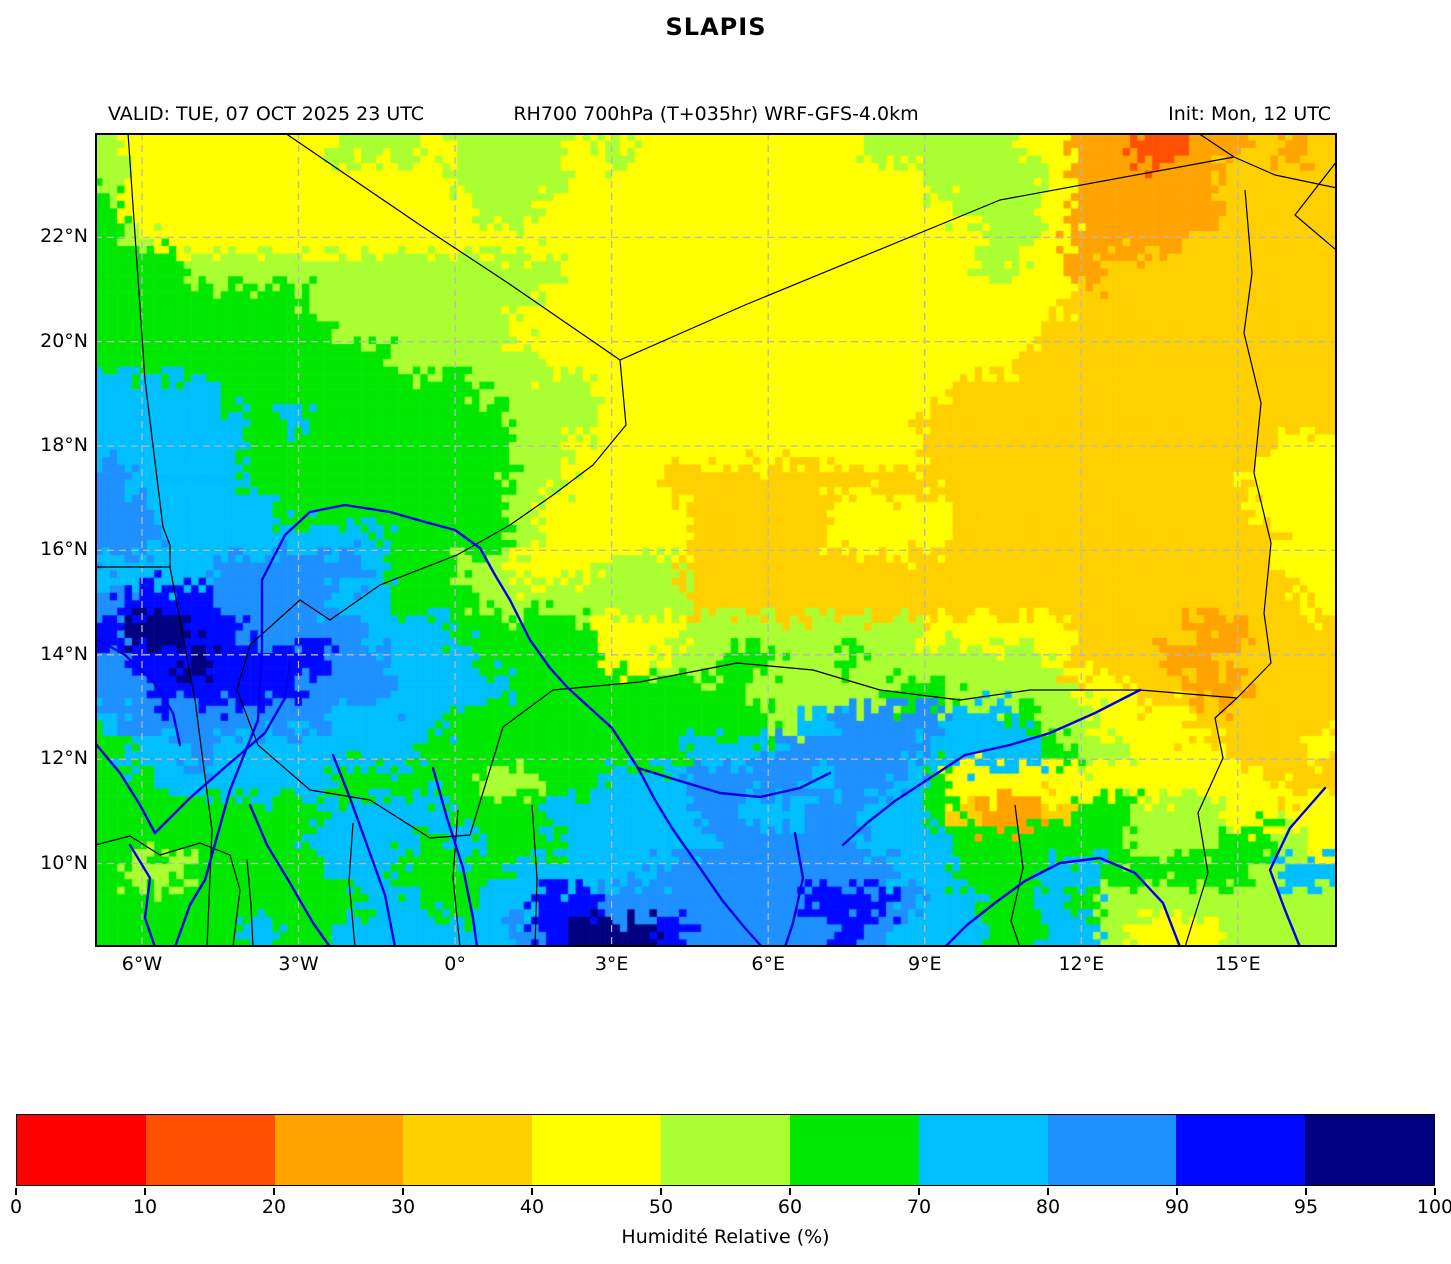 This screenshot has height=1264, width=1451. I want to click on colorbar-title: Humidité Relative (%), so click(725, 1237).